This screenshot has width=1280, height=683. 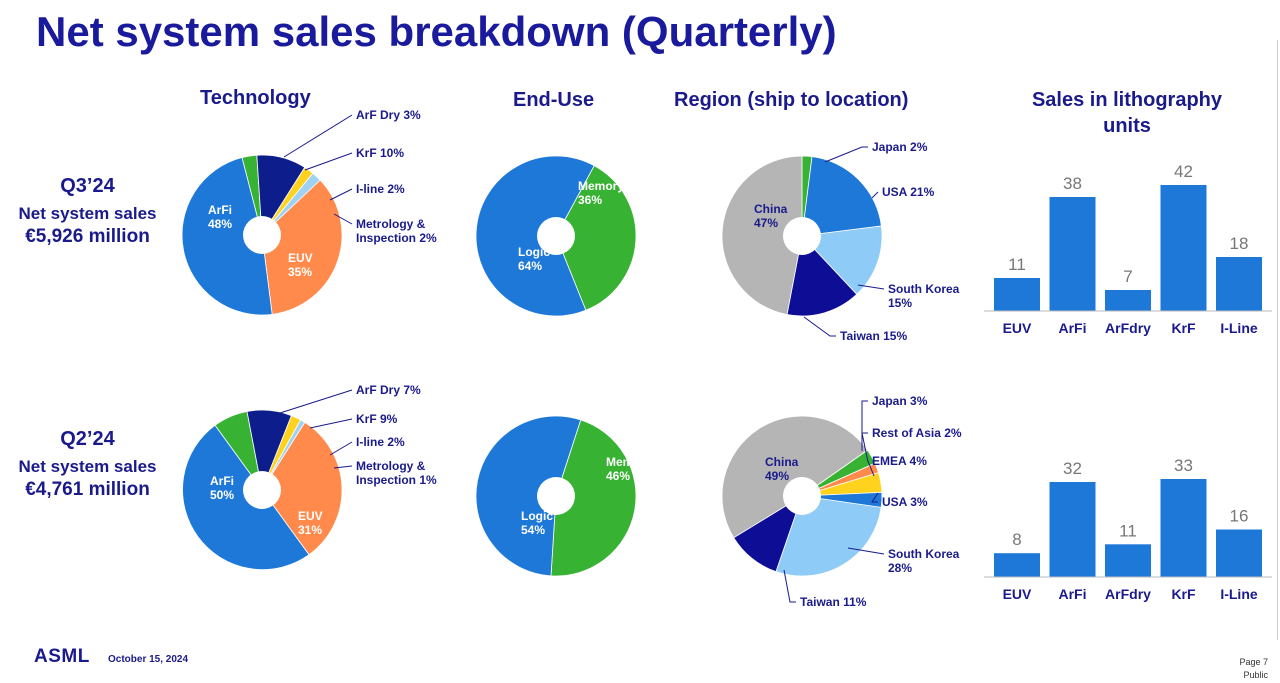 What do you see at coordinates (554, 100) in the screenshot?
I see `header-end-use: End-Use` at bounding box center [554, 100].